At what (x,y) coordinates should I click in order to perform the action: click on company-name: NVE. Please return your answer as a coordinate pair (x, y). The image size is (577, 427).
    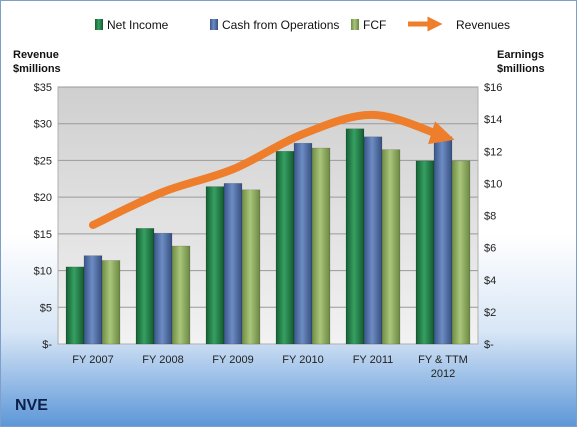
    Looking at the image, I should click on (31, 405).